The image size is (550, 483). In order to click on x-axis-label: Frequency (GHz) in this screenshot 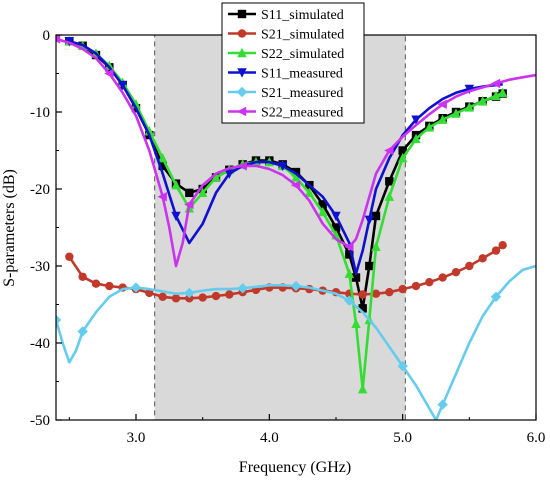, I will do `click(295, 467)`.